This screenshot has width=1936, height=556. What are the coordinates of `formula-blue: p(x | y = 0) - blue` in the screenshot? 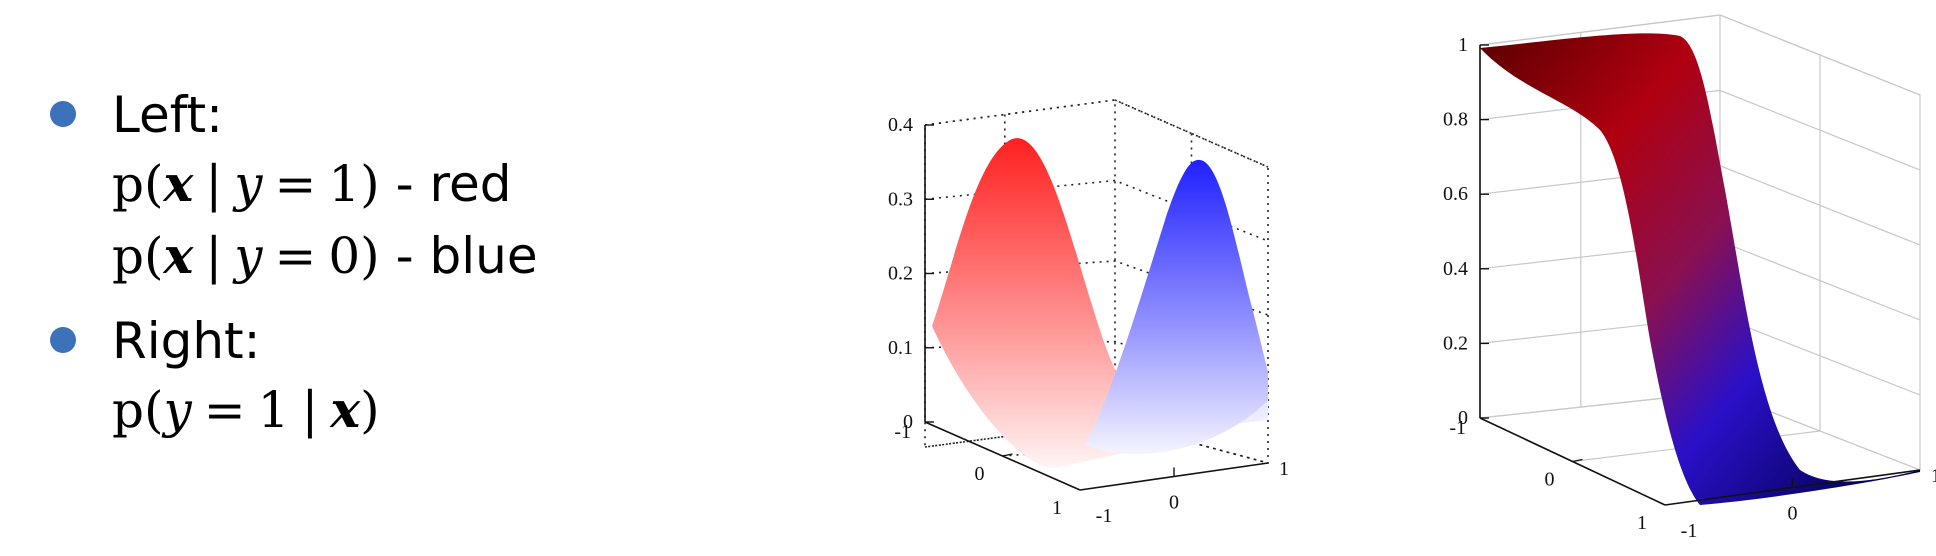 It's located at (325, 255).